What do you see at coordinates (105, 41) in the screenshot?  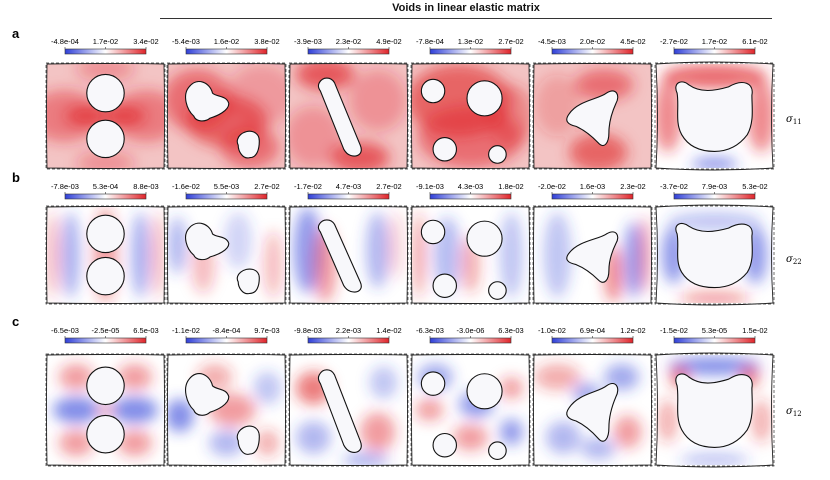 I see `colorbar-tick-label: 1.7e-02` at bounding box center [105, 41].